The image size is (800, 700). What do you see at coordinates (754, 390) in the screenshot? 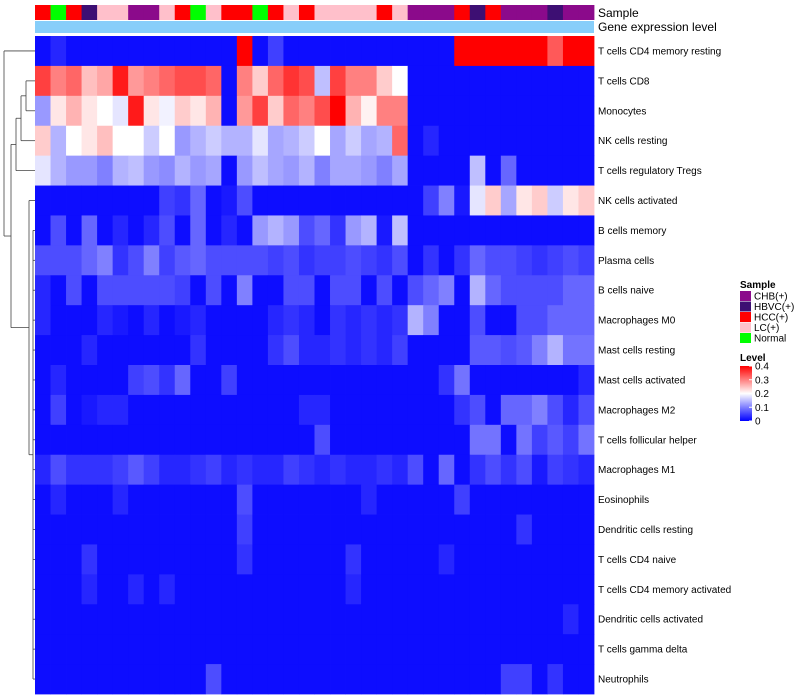
I see `level-legend: Level 0.4 0.3 0.2 0.1 0` at bounding box center [754, 390].